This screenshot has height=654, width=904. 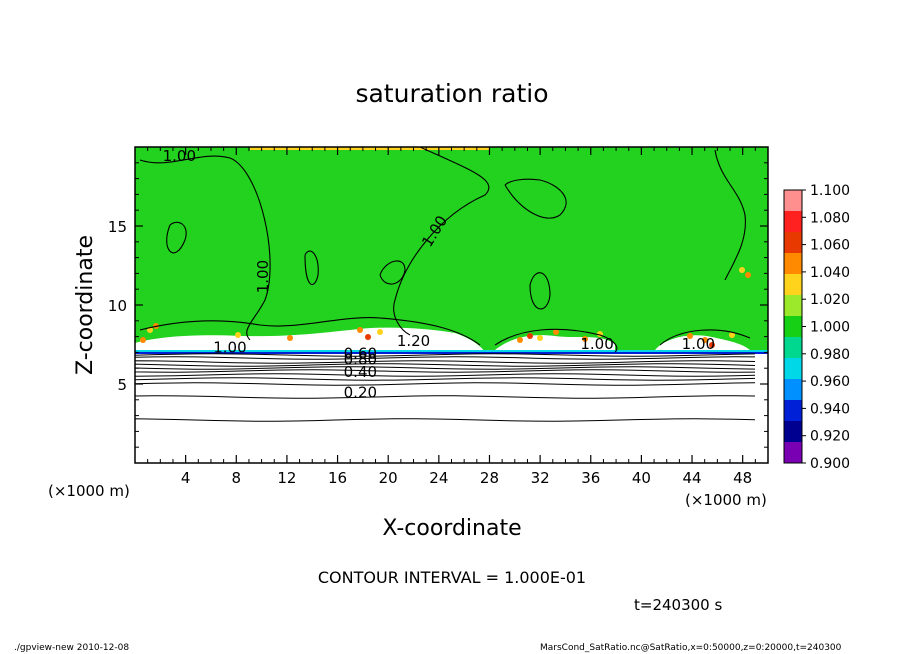 What do you see at coordinates (186, 478) in the screenshot?
I see `x-tick-label: 4` at bounding box center [186, 478].